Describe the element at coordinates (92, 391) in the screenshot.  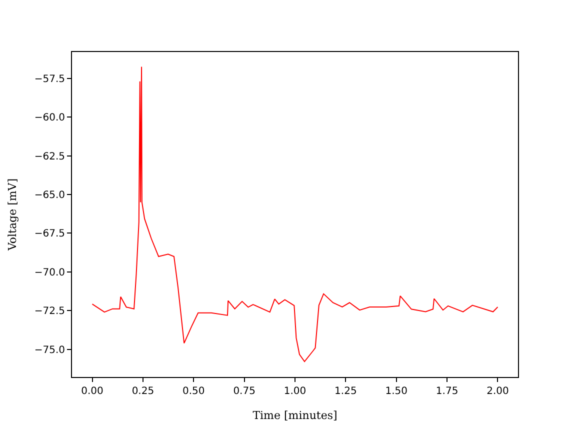
I see `x-tick-label: 0.00` at that location.